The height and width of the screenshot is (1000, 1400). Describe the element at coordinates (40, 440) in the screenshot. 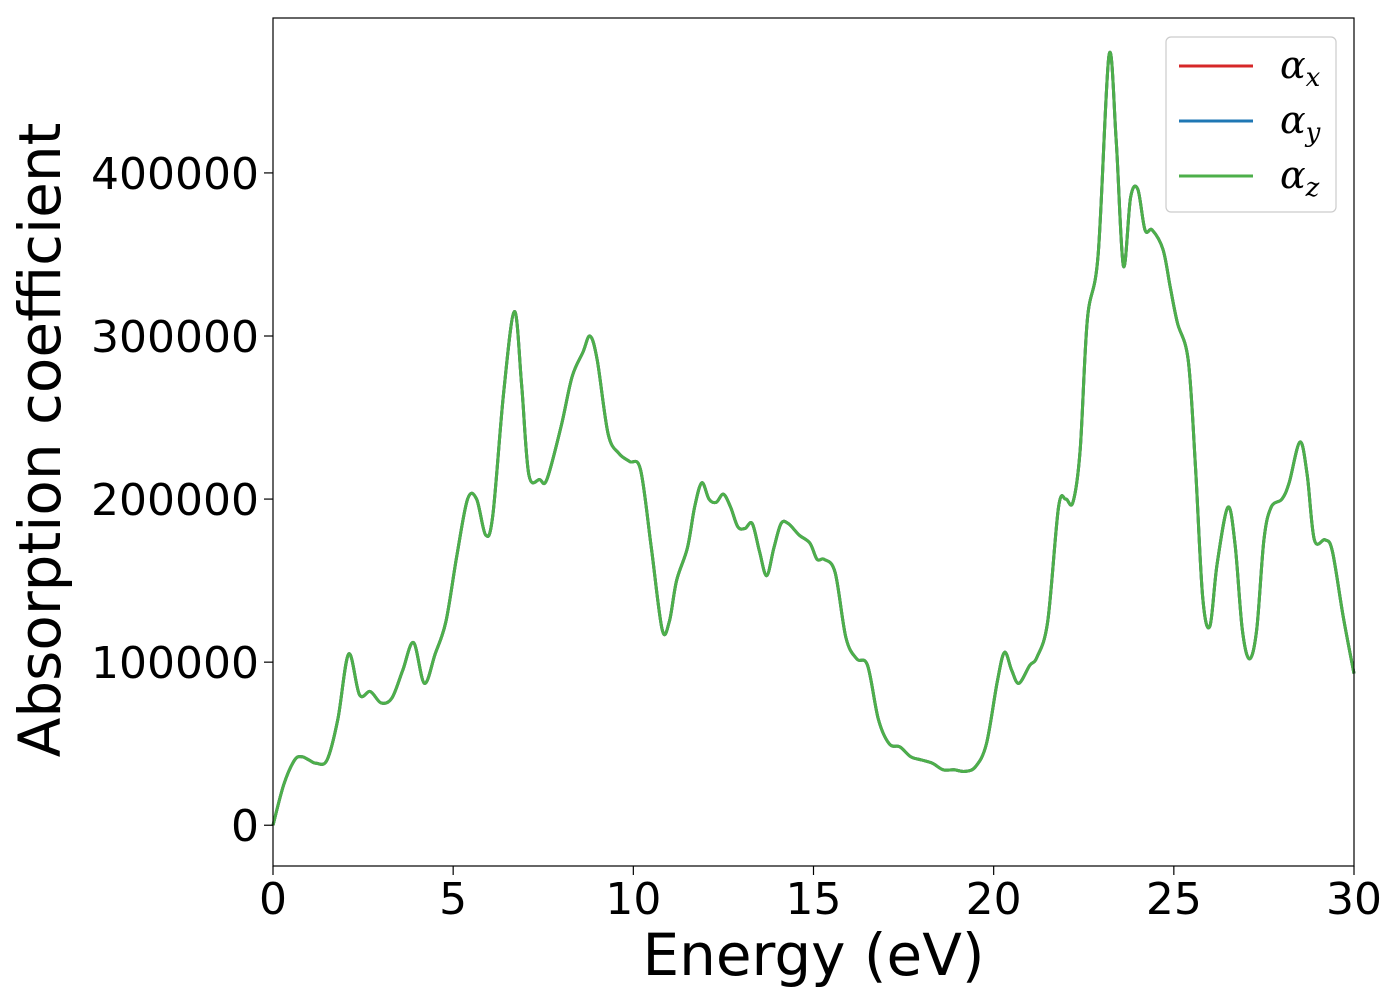

I see `y-axis-title: Absorption coefficient` at that location.